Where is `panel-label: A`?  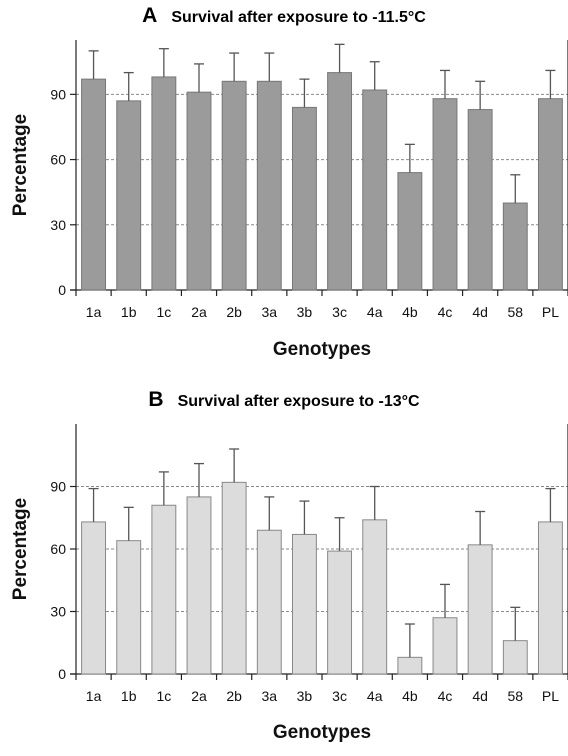
panel-label: A is located at coordinates (150, 15).